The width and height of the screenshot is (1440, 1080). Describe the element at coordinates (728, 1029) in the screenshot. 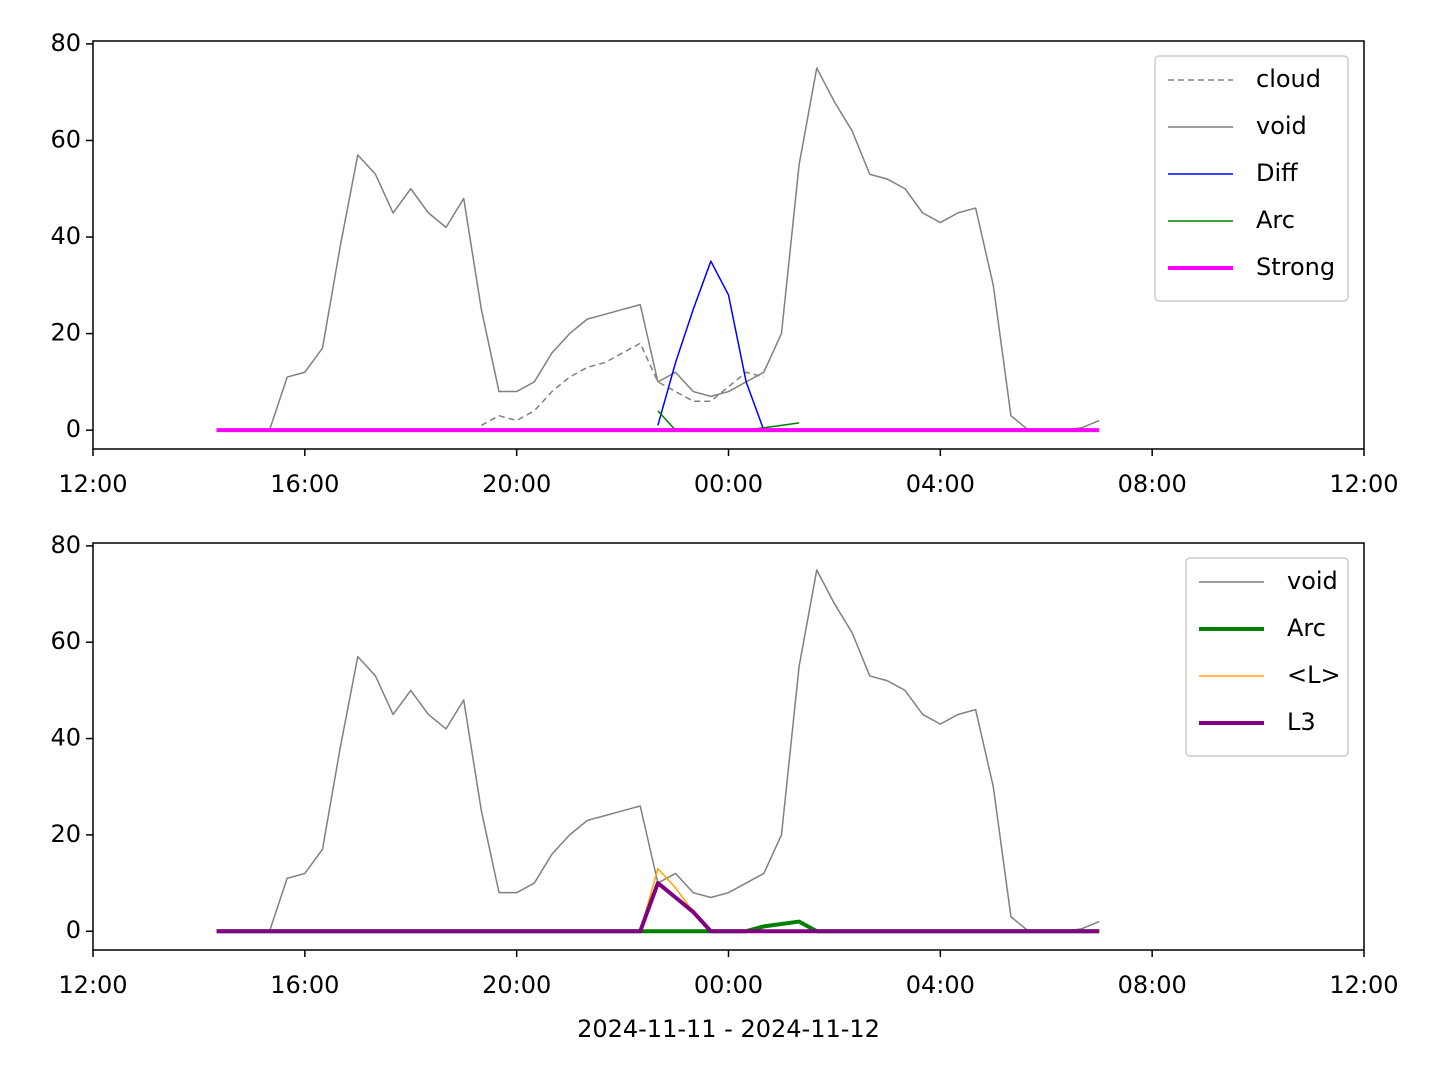

I see `x-axis-label: 2024-11-11 - 2024-11-12` at that location.